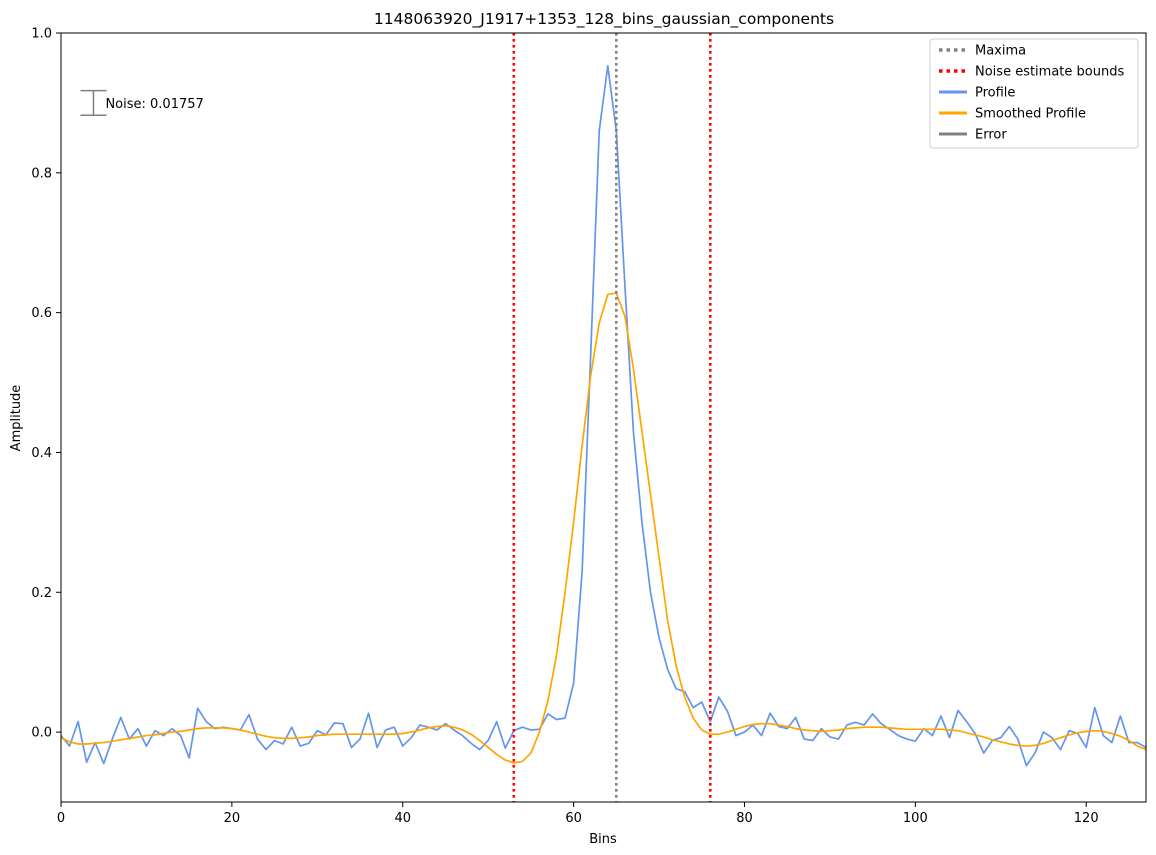 The width and height of the screenshot is (1156, 855). Describe the element at coordinates (41, 593) in the screenshot. I see `y-tick-label: 0.2` at that location.